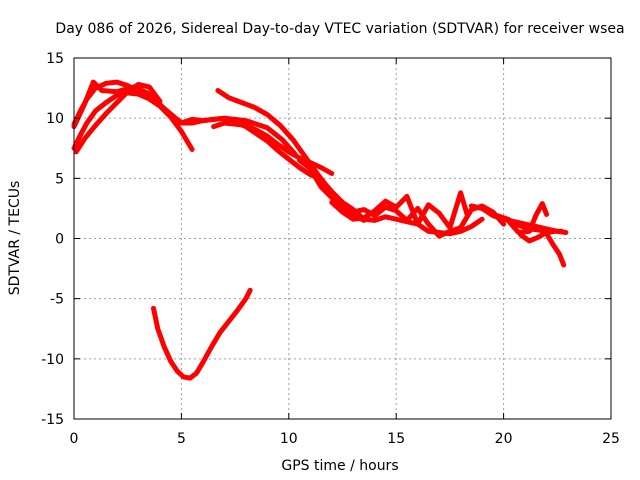 This screenshot has height=480, width=640. I want to click on x-tick-label: 10, so click(289, 439).